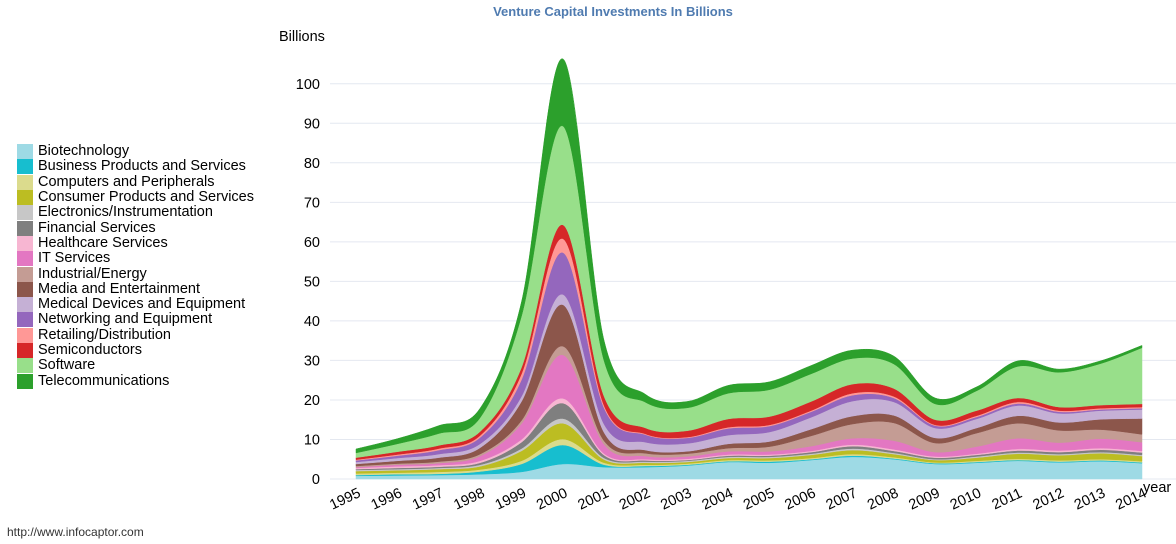 This screenshot has height=544, width=1176. I want to click on y-axis-label: Billions, so click(302, 37).